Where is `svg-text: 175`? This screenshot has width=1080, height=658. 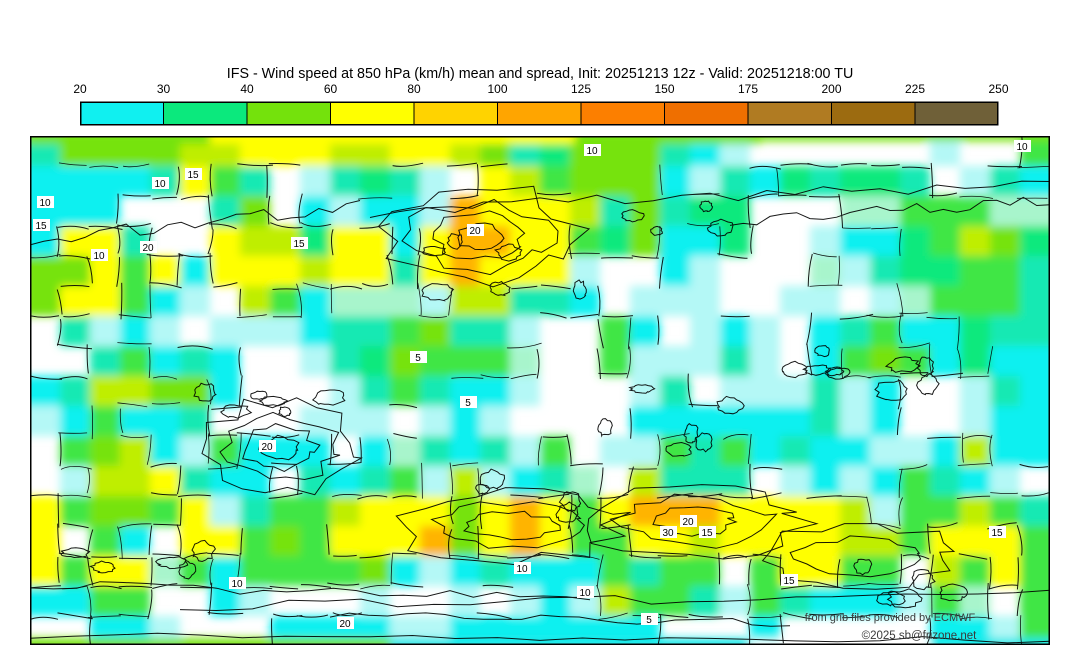 svg-text: 175 is located at coordinates (748, 89).